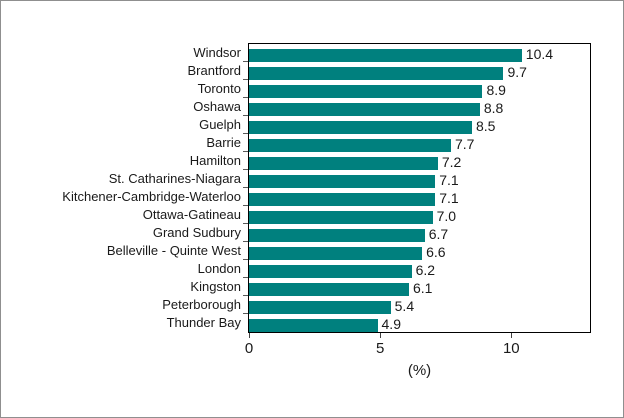 Image resolution: width=624 pixels, height=418 pixels. I want to click on category-label: Peterborough, so click(201, 304).